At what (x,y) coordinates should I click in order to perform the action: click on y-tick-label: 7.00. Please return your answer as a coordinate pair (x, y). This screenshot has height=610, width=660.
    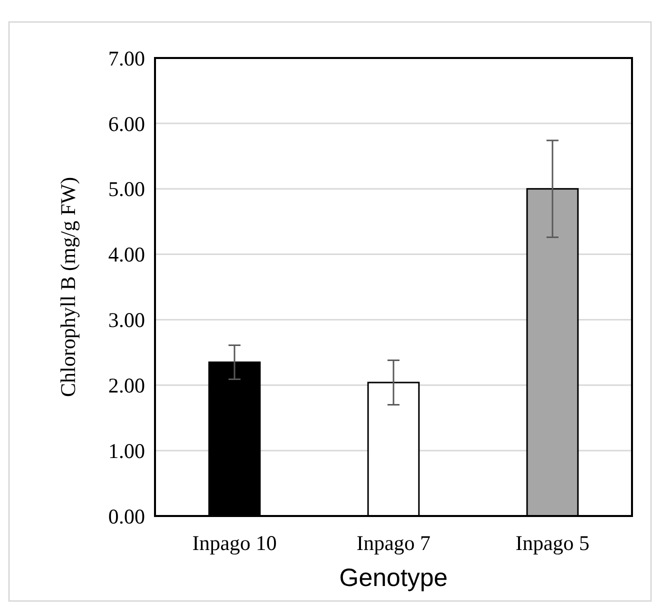
    Looking at the image, I should click on (126, 58).